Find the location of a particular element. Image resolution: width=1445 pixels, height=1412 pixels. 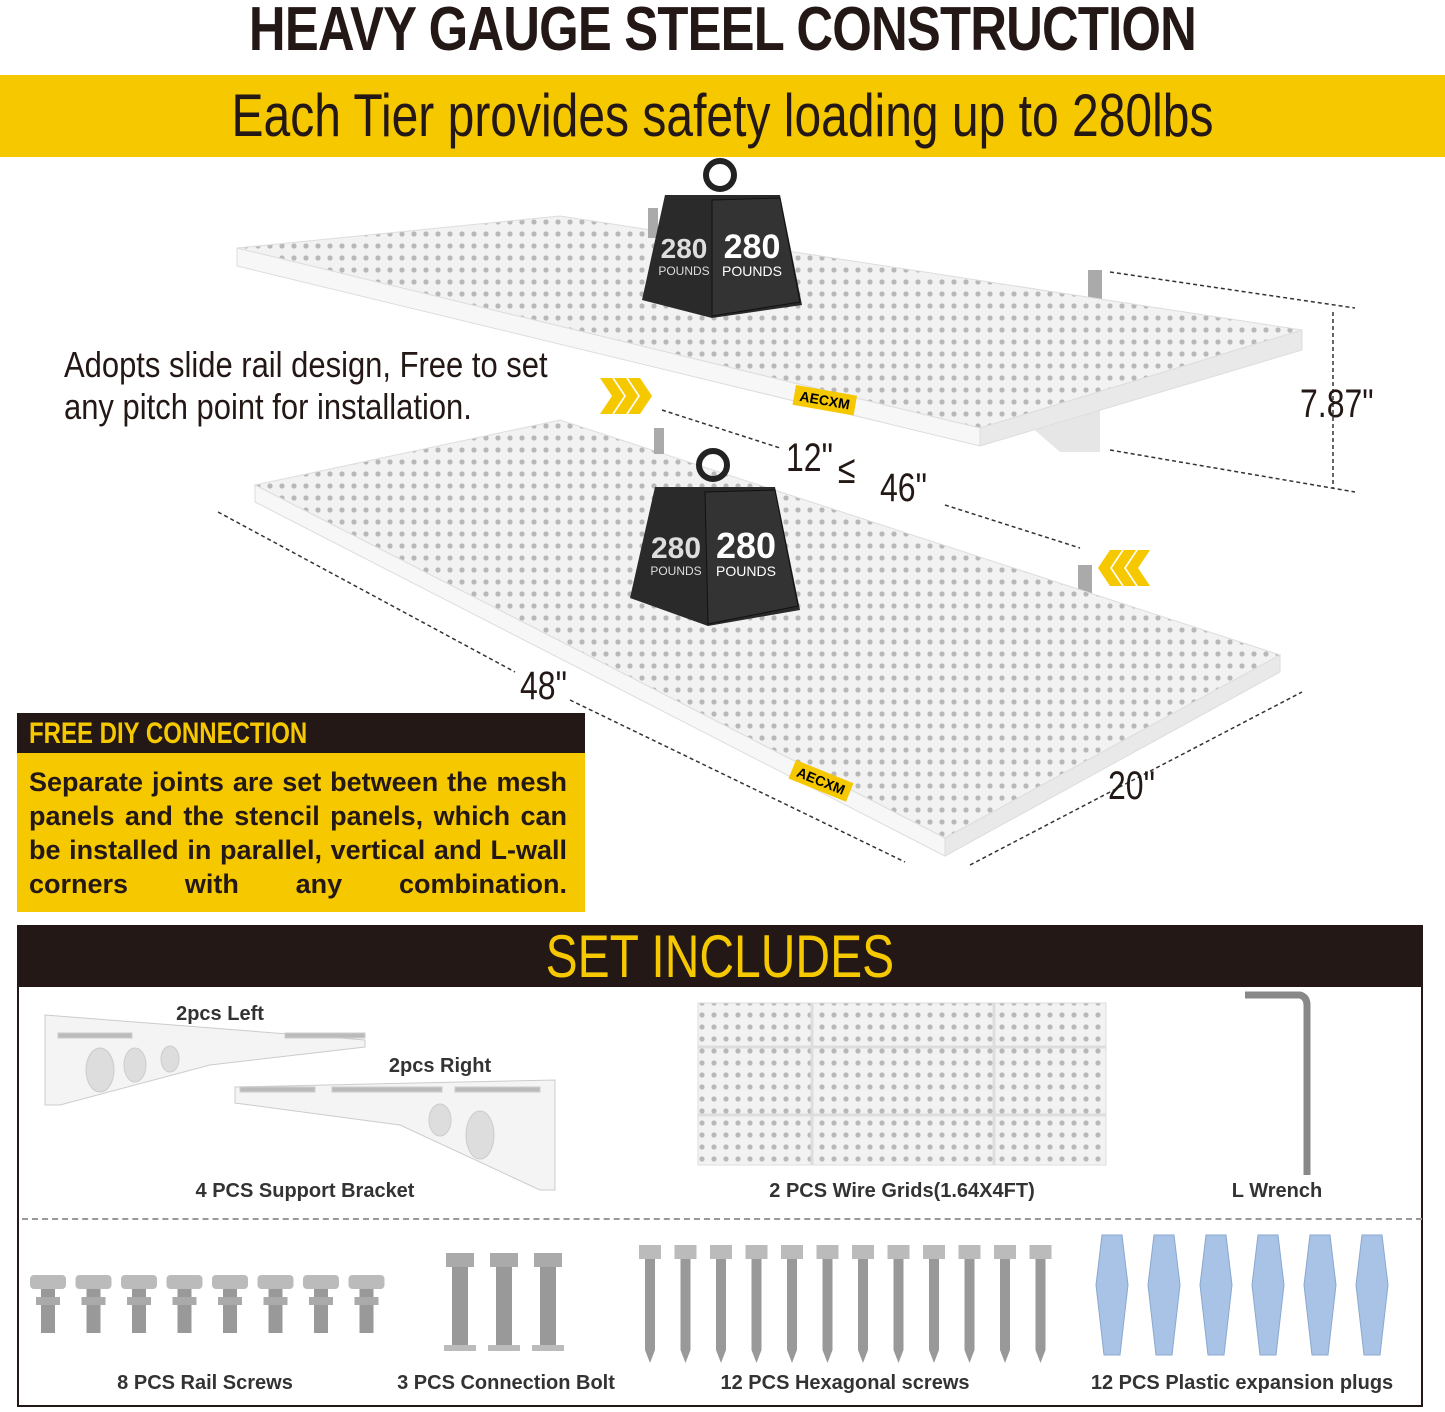

rail-screws-image is located at coordinates (207, 1304).